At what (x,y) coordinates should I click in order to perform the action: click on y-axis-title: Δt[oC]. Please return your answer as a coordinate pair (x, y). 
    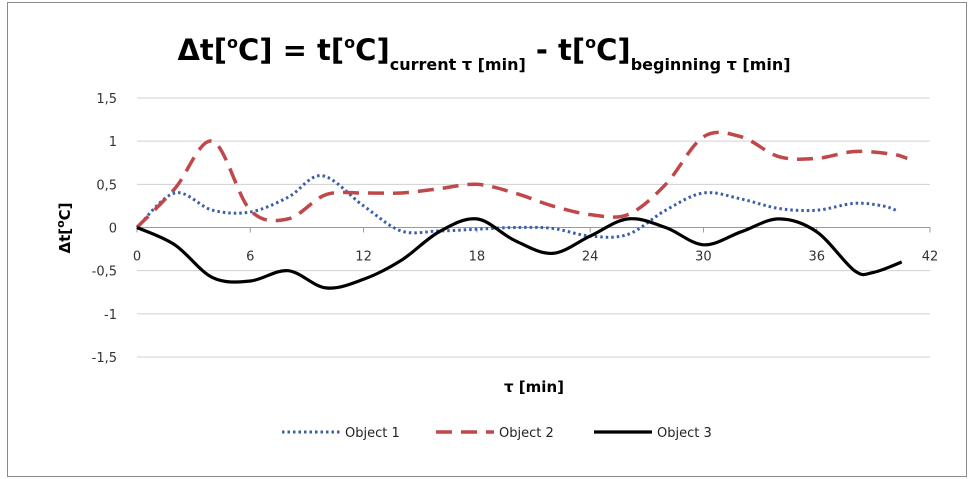
    Looking at the image, I should click on (64, 227).